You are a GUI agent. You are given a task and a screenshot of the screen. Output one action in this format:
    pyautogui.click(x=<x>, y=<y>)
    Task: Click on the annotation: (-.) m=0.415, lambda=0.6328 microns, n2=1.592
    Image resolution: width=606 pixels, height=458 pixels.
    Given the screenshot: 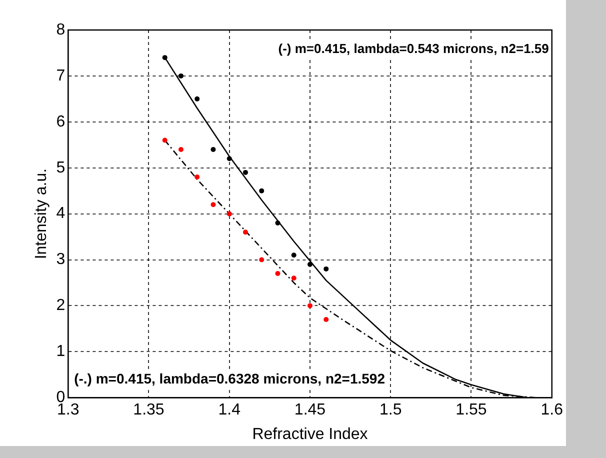 What is the action you would take?
    pyautogui.click(x=230, y=378)
    